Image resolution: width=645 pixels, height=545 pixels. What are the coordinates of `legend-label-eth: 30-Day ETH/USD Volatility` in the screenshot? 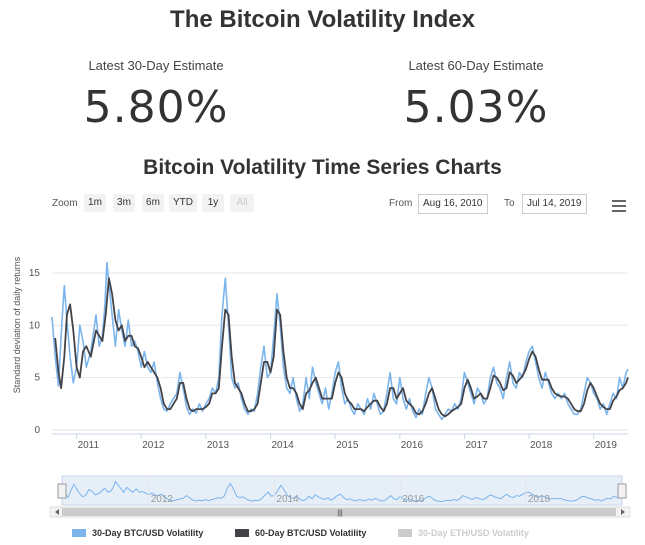 It's located at (473, 533).